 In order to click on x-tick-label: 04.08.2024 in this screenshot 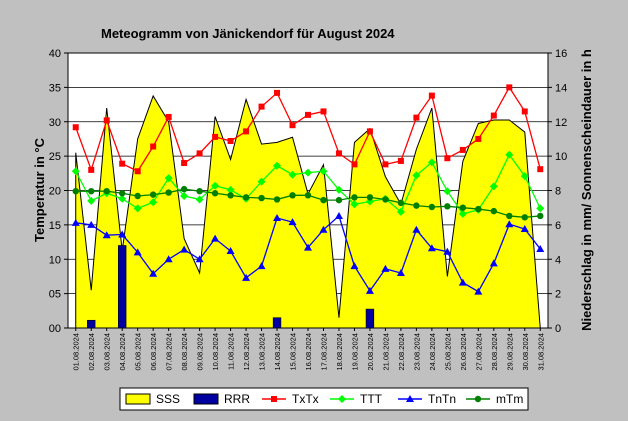, I will do `click(122, 352)`.